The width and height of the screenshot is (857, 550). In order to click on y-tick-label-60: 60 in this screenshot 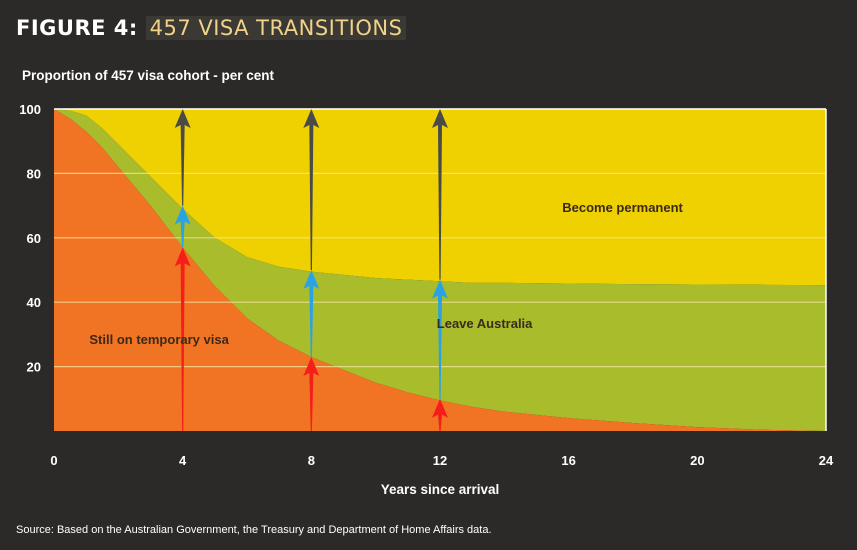, I will do `click(34, 238)`.